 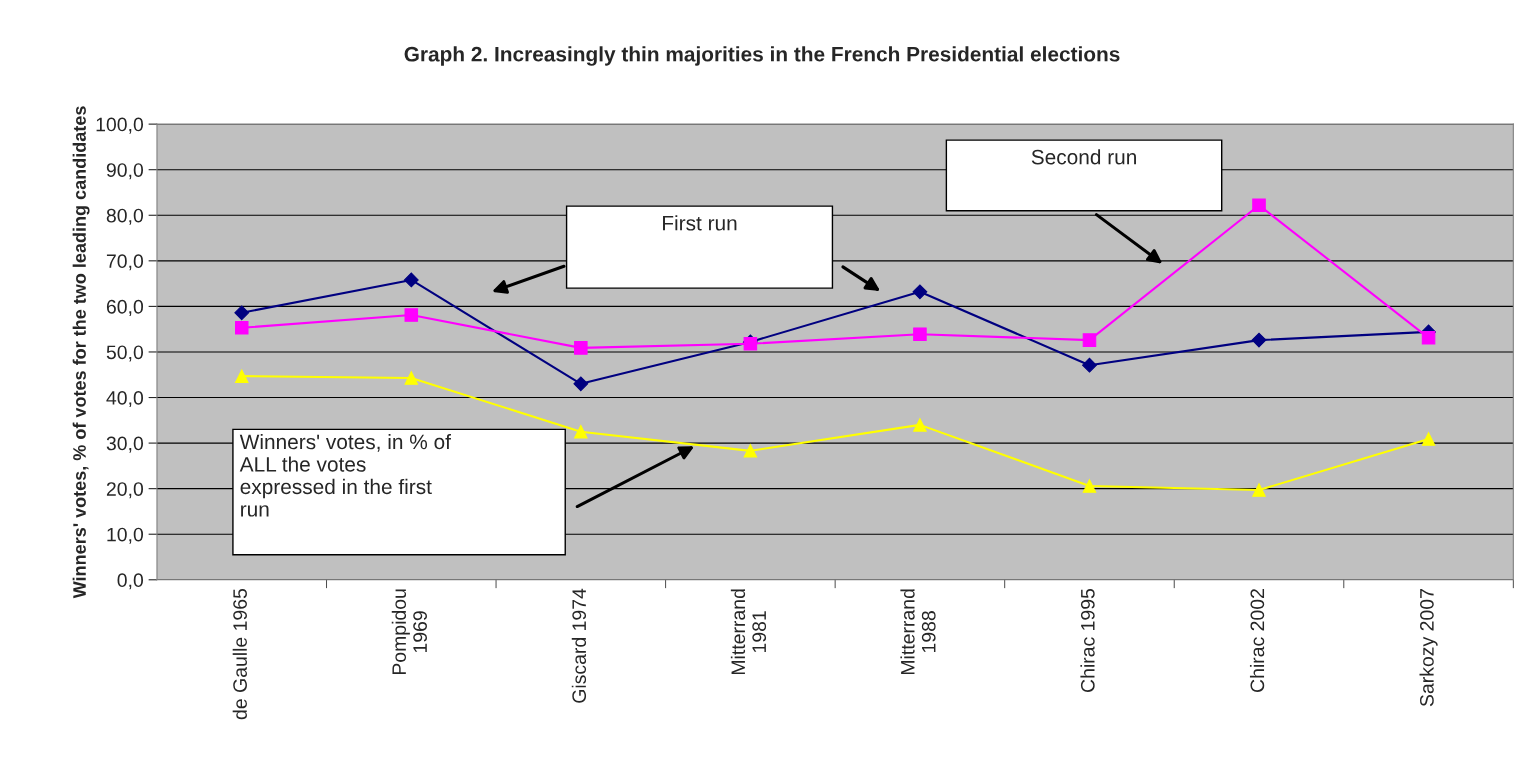 I want to click on y-tick-label: 60,0, so click(x=125, y=307).